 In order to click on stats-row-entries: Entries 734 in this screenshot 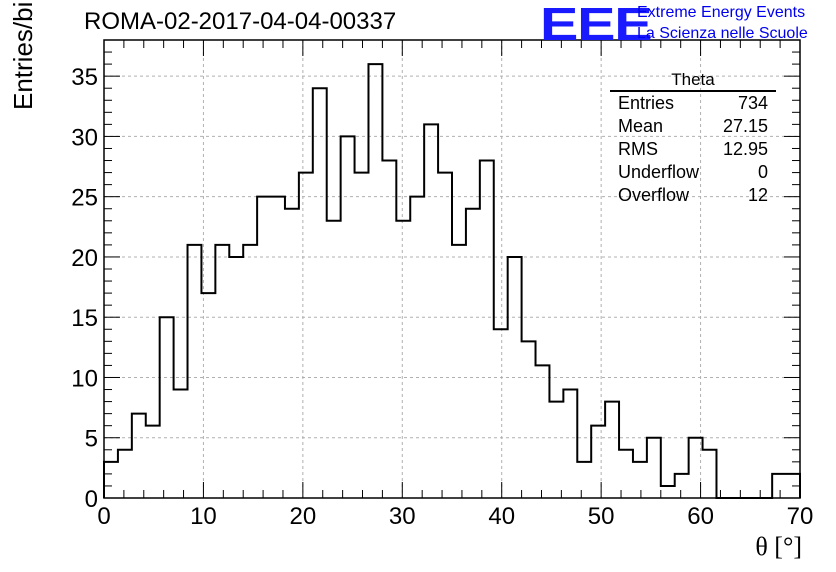, I will do `click(693, 103)`.